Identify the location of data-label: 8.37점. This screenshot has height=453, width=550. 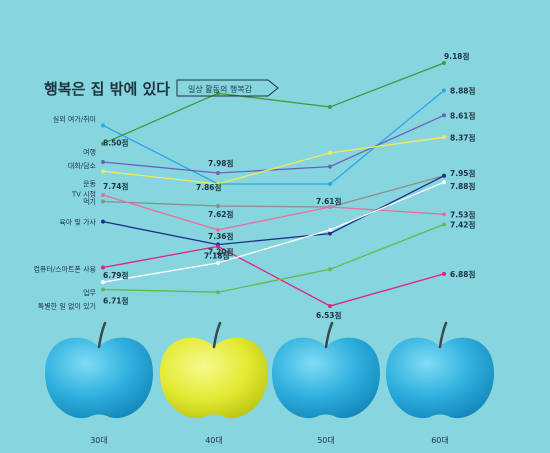
(463, 137).